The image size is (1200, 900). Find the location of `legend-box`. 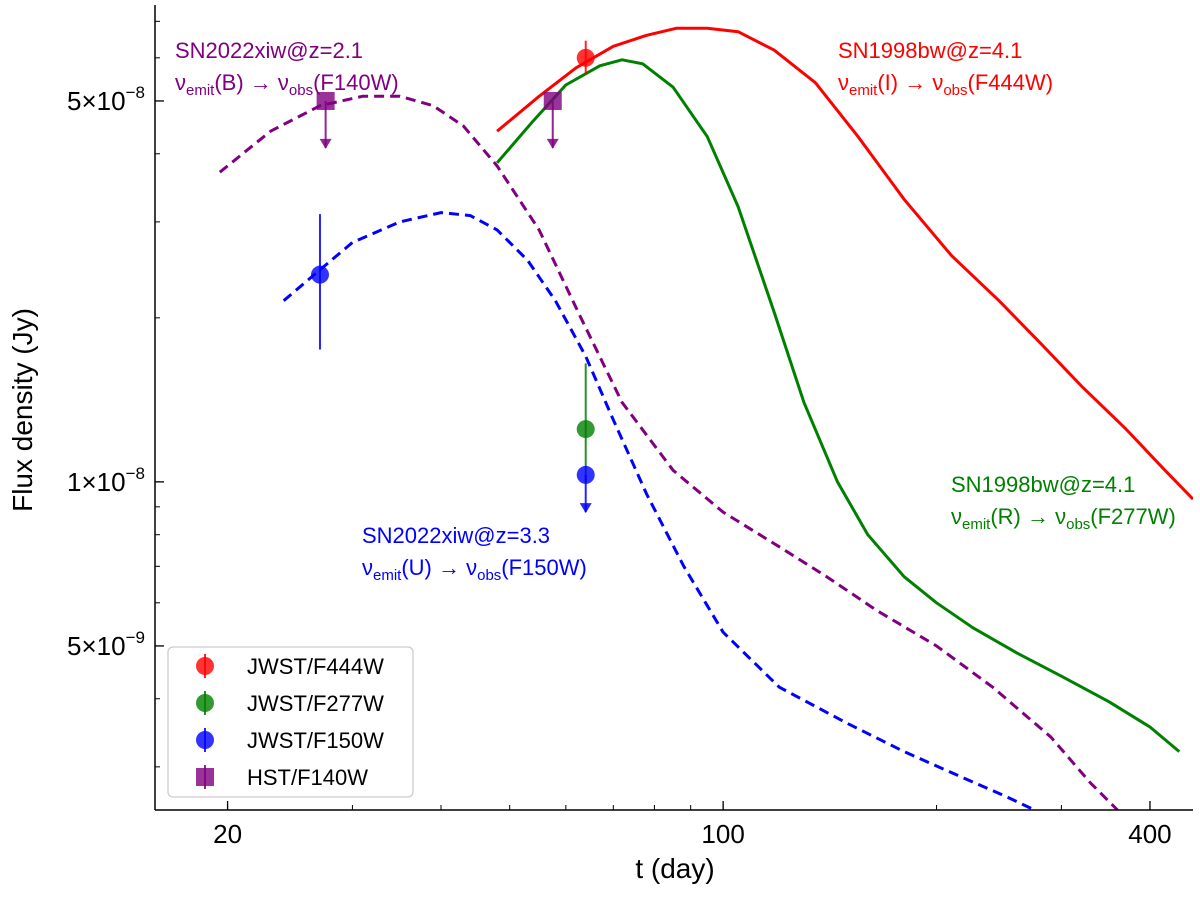

legend-box is located at coordinates (290, 722).